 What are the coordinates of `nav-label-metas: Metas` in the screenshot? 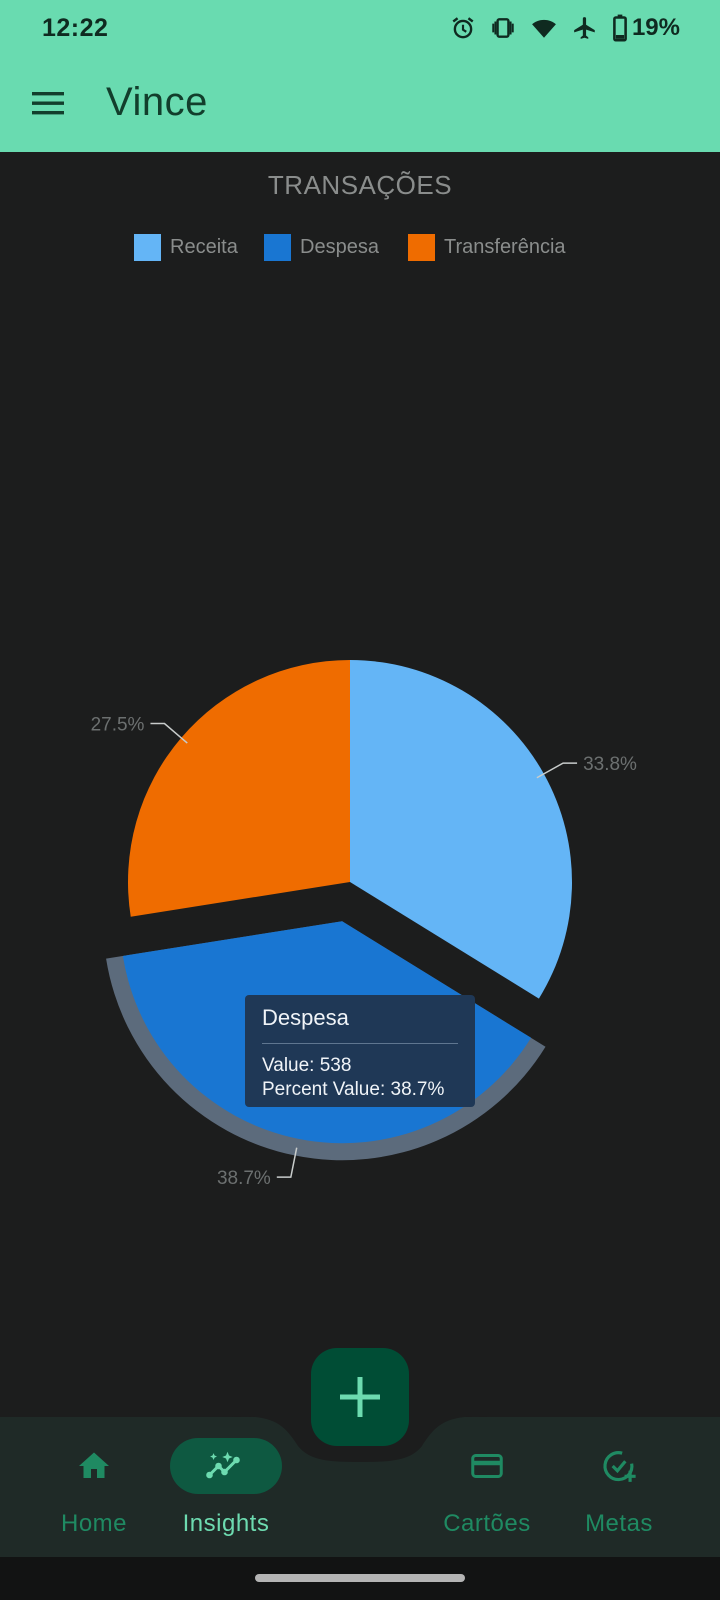 It's located at (619, 1523).